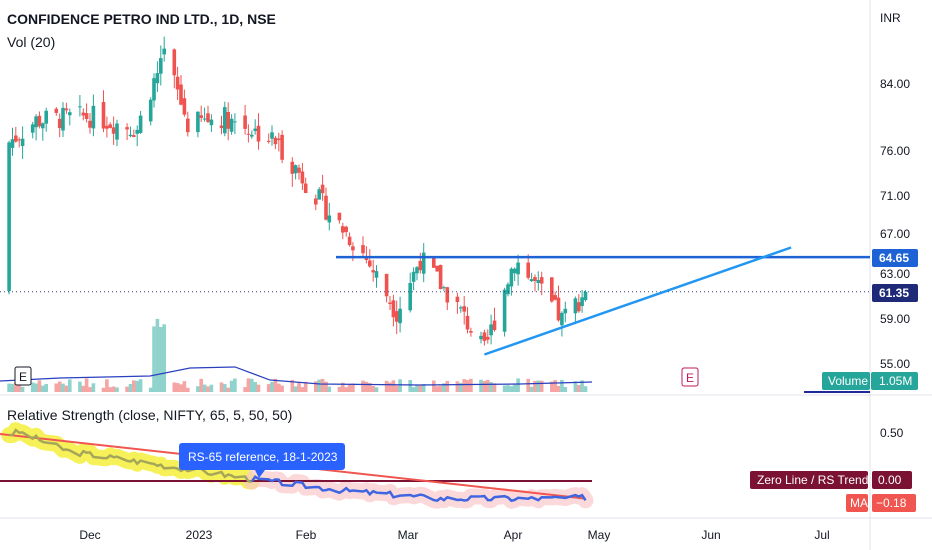 Image resolution: width=932 pixels, height=550 pixels. What do you see at coordinates (895, 258) in the screenshot?
I see `resistance-price-label: 64.65` at bounding box center [895, 258].